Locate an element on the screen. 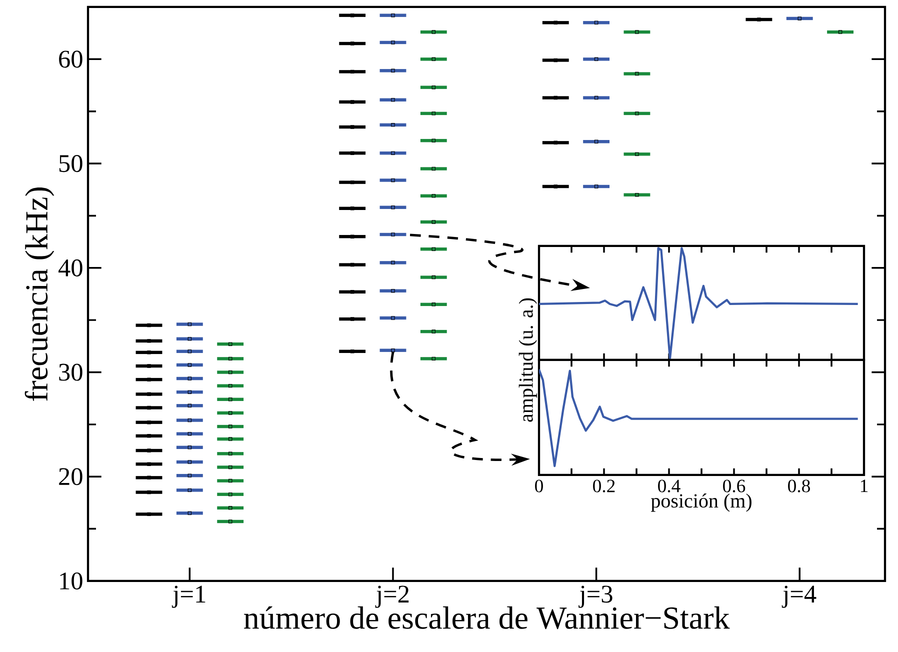  x-tick-label: 0.2 is located at coordinates (604, 486).